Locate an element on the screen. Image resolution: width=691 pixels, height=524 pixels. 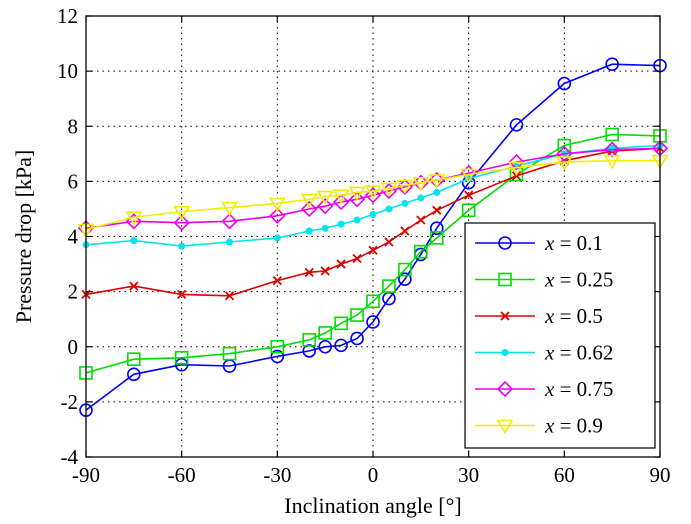
legend-item: x = 0.5 is located at coordinates (539, 316).